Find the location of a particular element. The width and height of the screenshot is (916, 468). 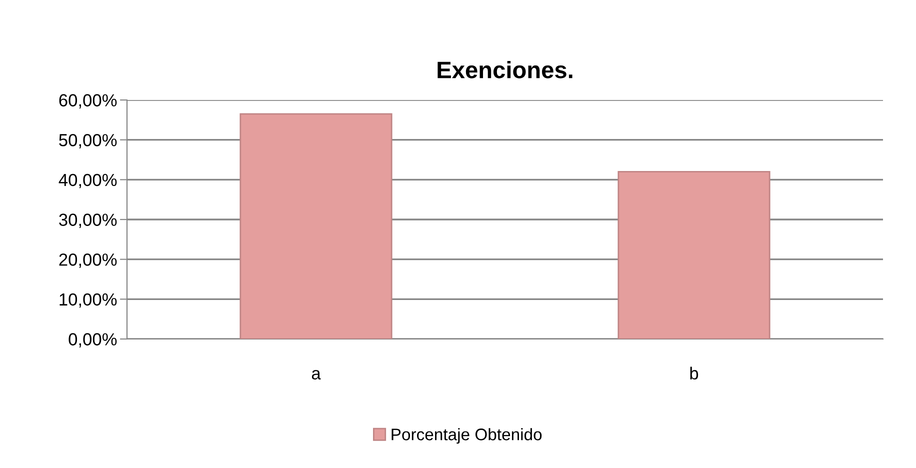

y-tick-label: 50,00% is located at coordinates (88, 141).